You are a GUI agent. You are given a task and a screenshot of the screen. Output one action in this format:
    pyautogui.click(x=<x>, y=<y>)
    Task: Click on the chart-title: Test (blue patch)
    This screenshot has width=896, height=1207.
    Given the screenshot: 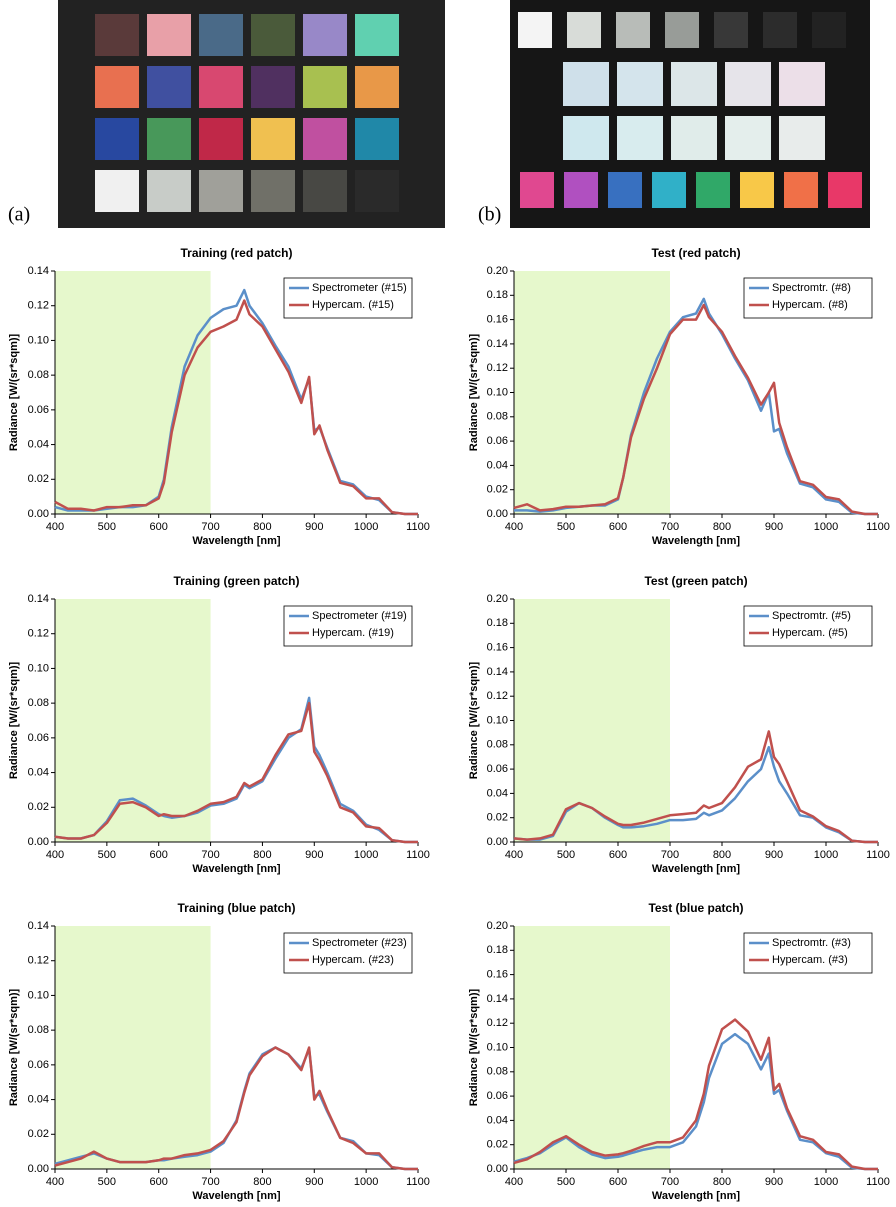 What is the action you would take?
    pyautogui.click(x=695, y=908)
    